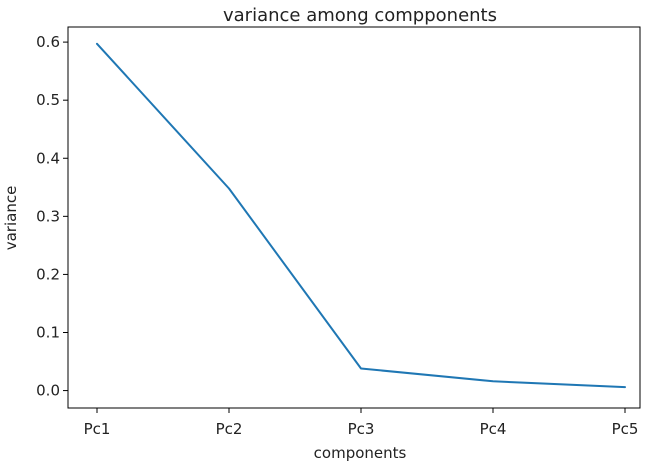  Describe the element at coordinates (11, 218) in the screenshot. I see `y-axis-title: variance` at that location.